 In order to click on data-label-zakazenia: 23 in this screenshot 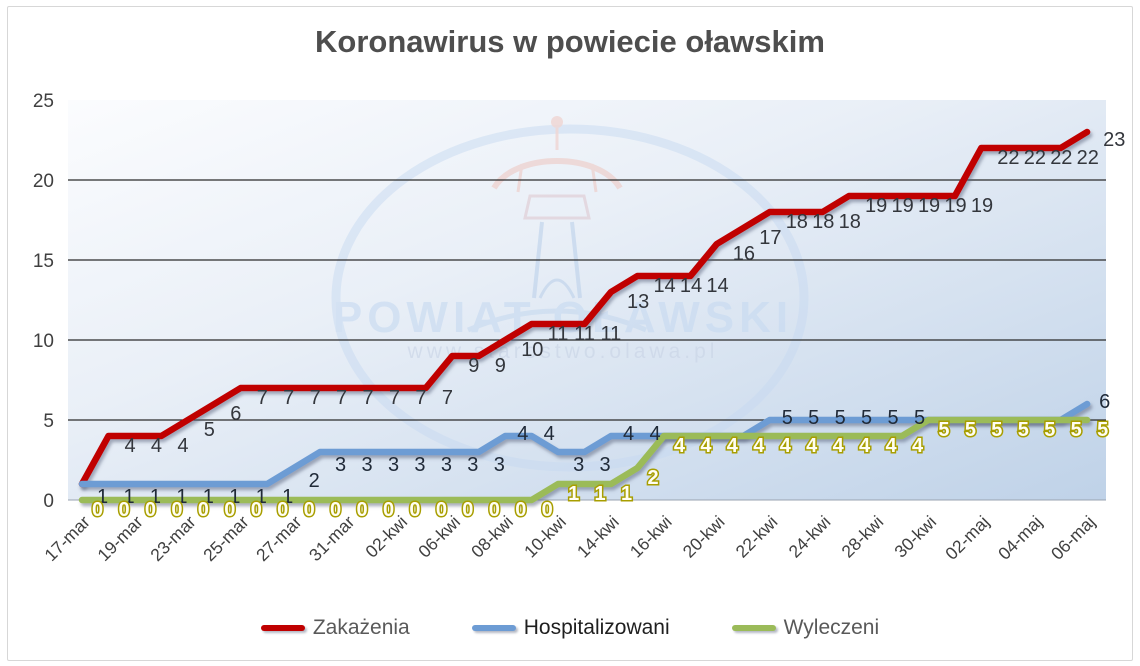, I will do `click(1114, 140)`.